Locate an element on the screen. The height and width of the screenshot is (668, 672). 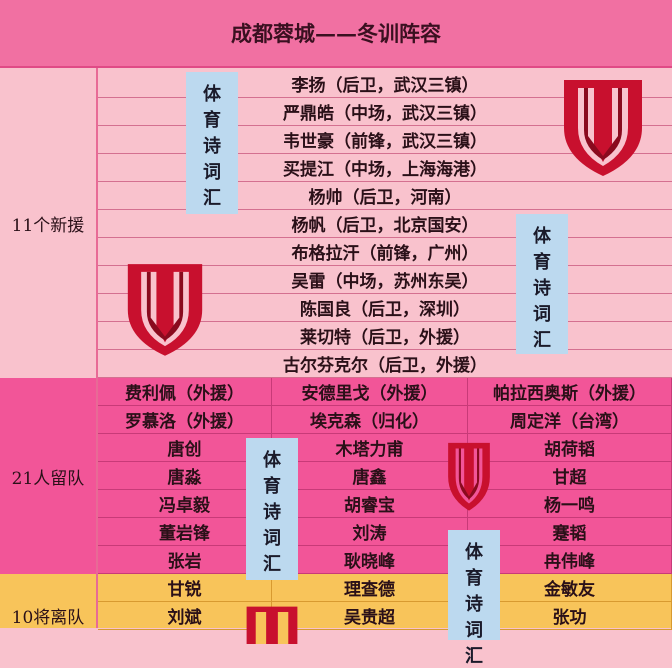
player-cell: 耿晓峰 is located at coordinates (370, 559).